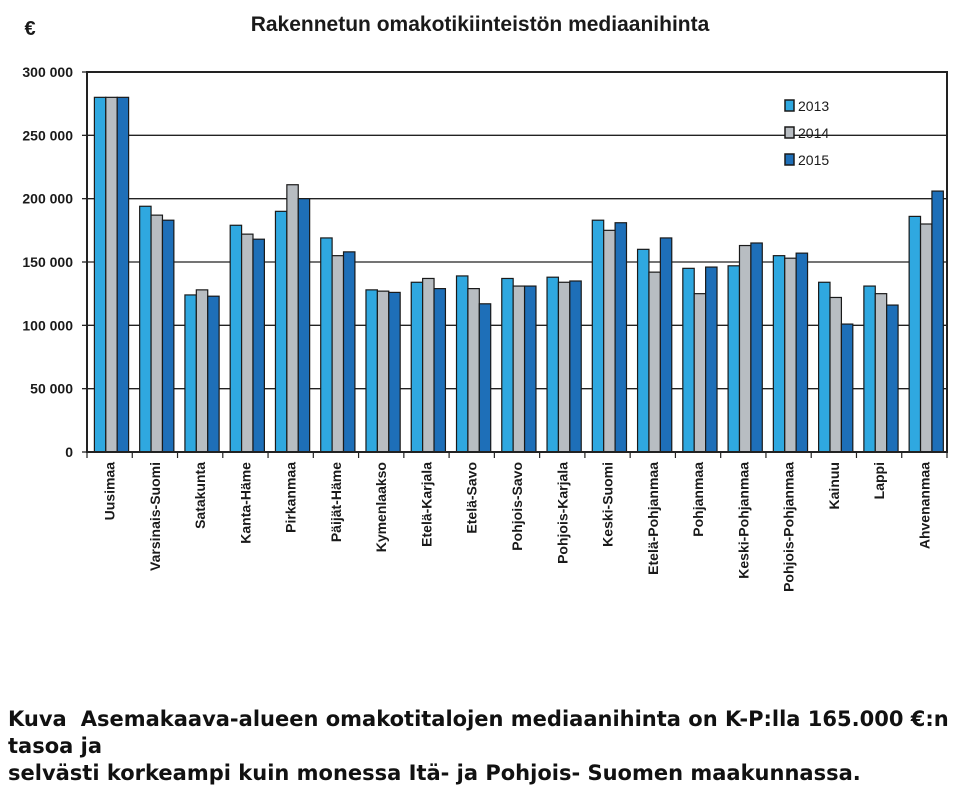  I want to click on y-tick-label: 50 000, so click(51, 389).